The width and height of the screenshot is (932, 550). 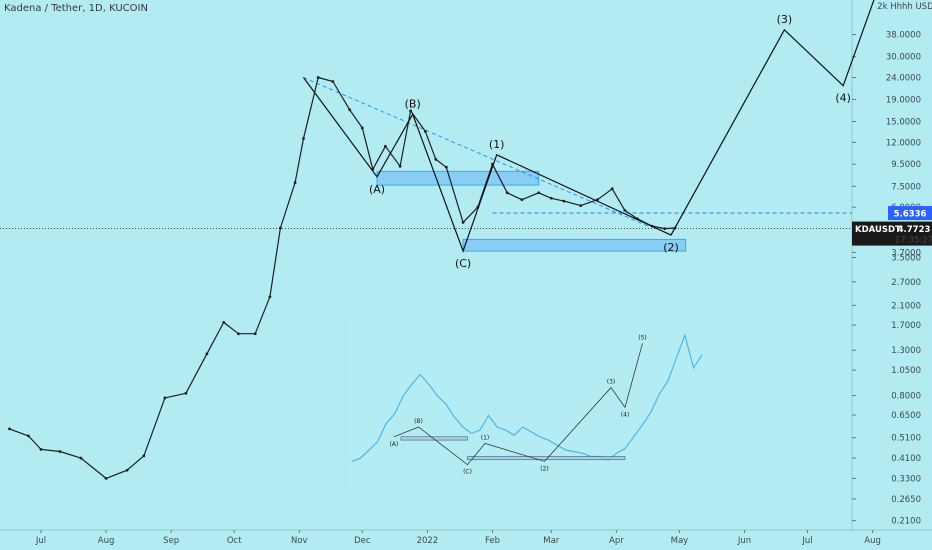 What do you see at coordinates (362, 541) in the screenshot?
I see `x-tick-label: Dec` at bounding box center [362, 541].